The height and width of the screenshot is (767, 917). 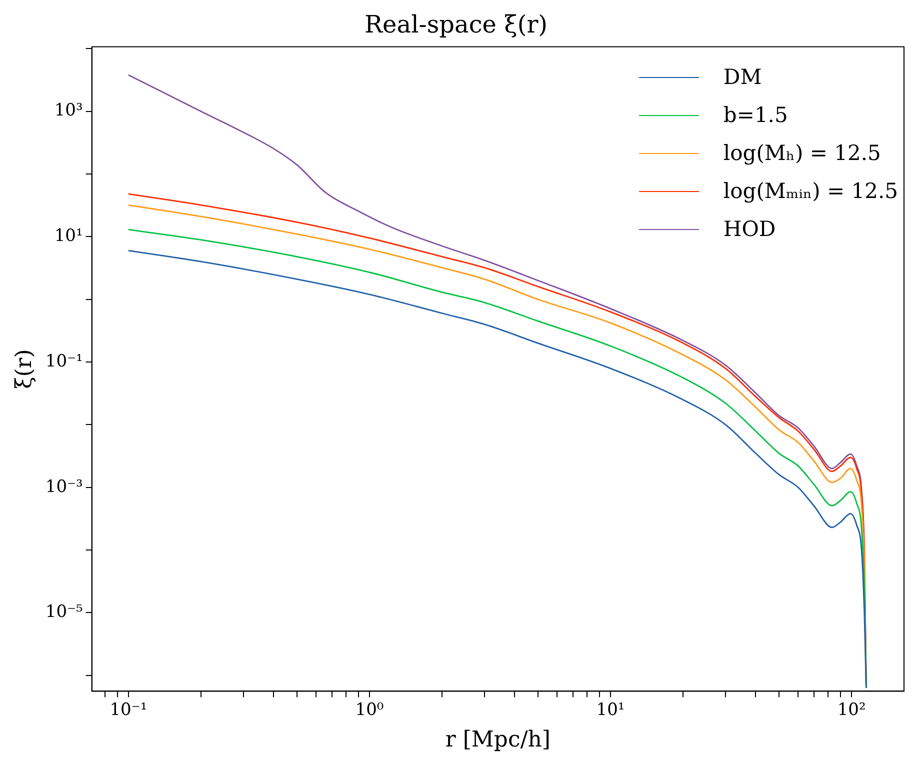 What do you see at coordinates (64, 612) in the screenshot?
I see `y-tick-label: 10⁻⁵` at bounding box center [64, 612].